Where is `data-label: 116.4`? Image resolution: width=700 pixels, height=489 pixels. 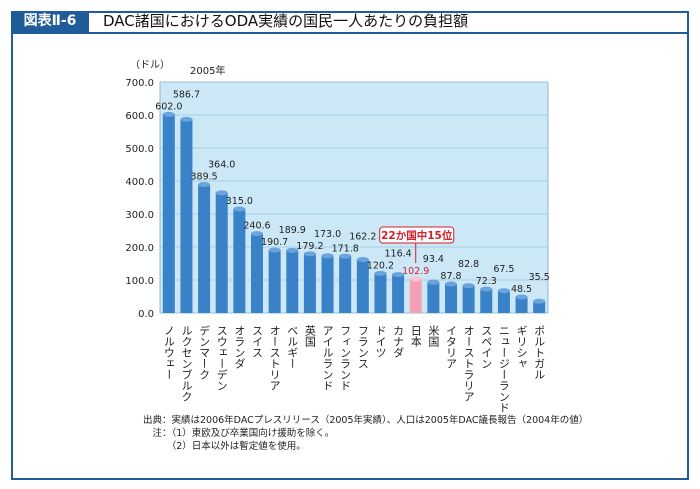
data-label: 116.4 is located at coordinates (397, 253).